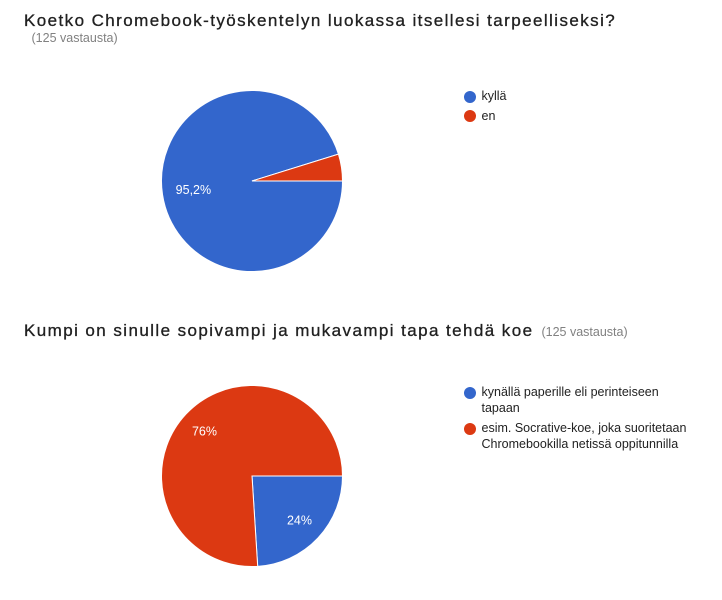 This screenshot has width=722, height=600. Describe the element at coordinates (494, 96) in the screenshot. I see `legend-label: kyllä` at that location.